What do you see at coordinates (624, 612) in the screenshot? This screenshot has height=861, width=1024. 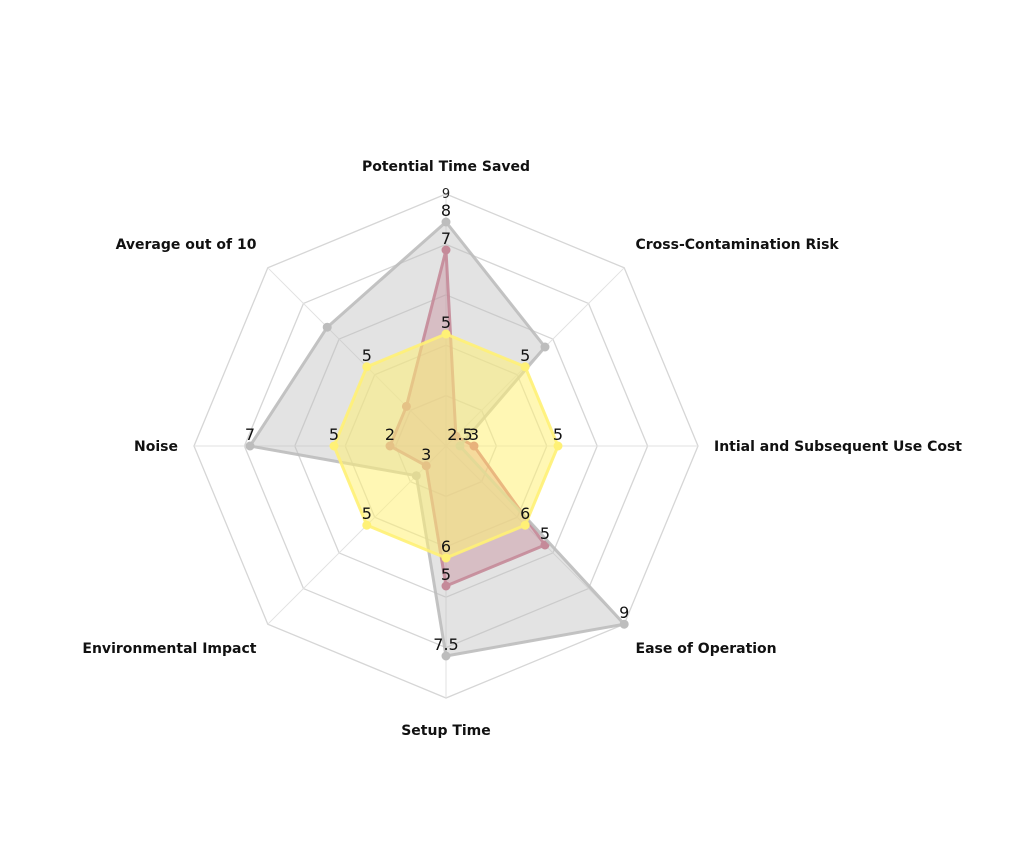 I see `series-2-value-label-4: 9` at bounding box center [624, 612].